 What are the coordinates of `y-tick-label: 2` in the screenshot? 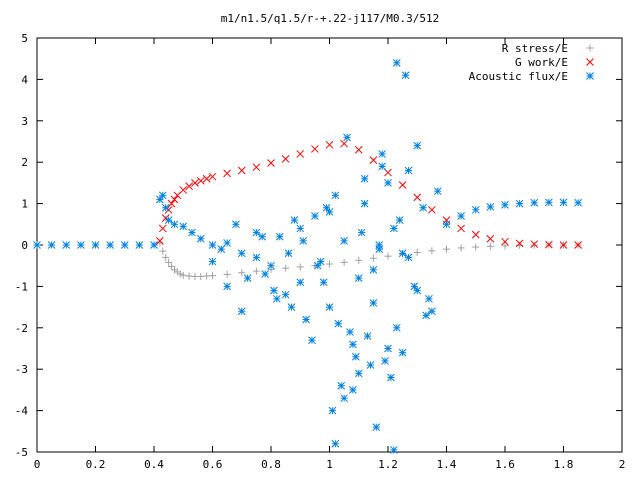 It's located at (24, 162).